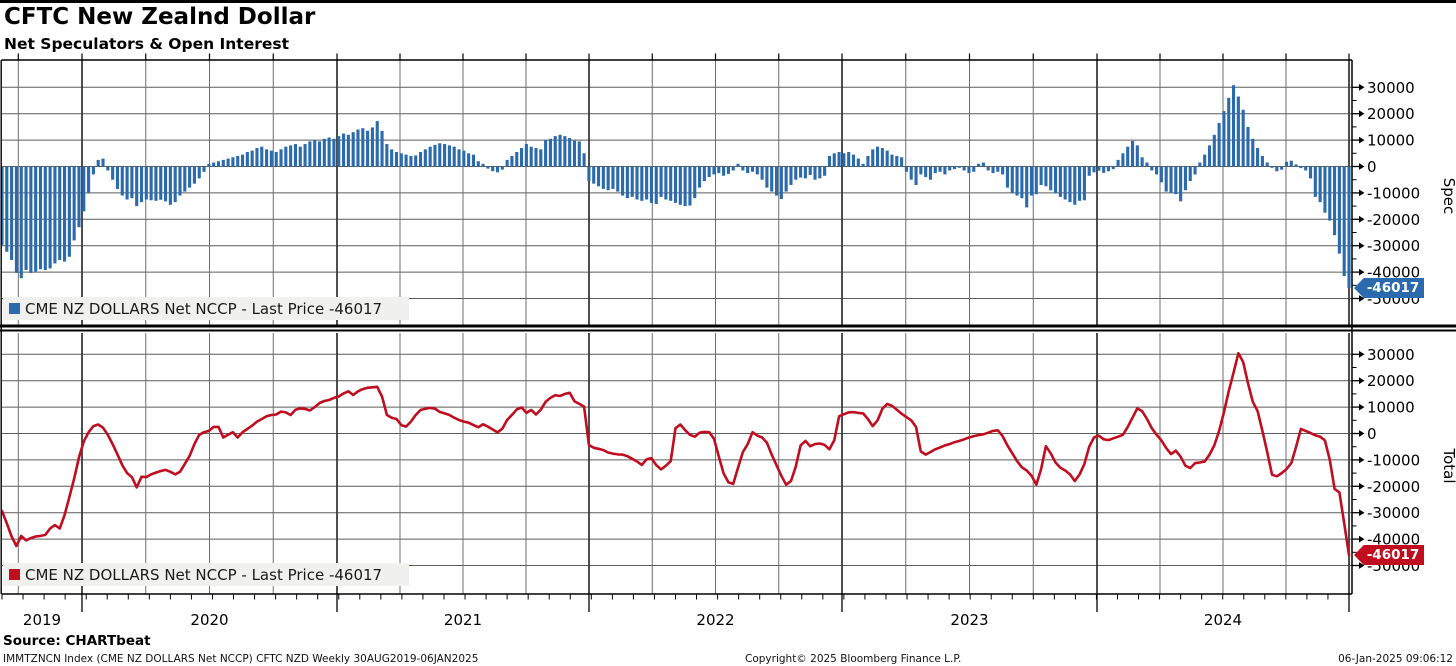 The image size is (1456, 666). I want to click on total-legend-swatch-icon, so click(14, 574).